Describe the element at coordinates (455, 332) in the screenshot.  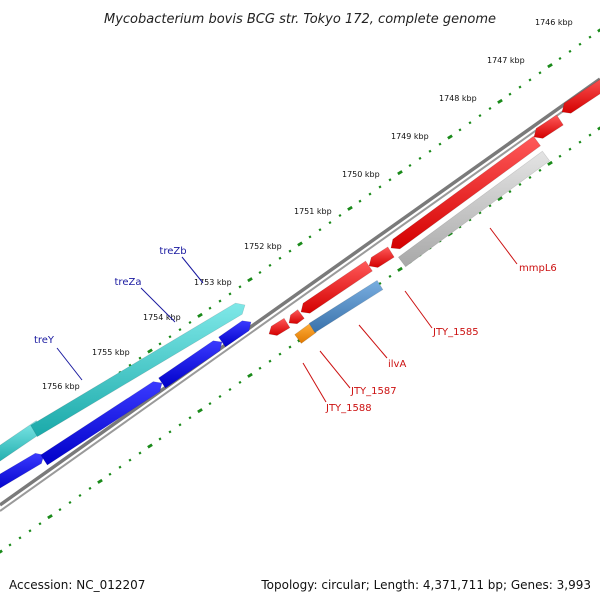
I see `gene-label: JTY_1585` at that location.